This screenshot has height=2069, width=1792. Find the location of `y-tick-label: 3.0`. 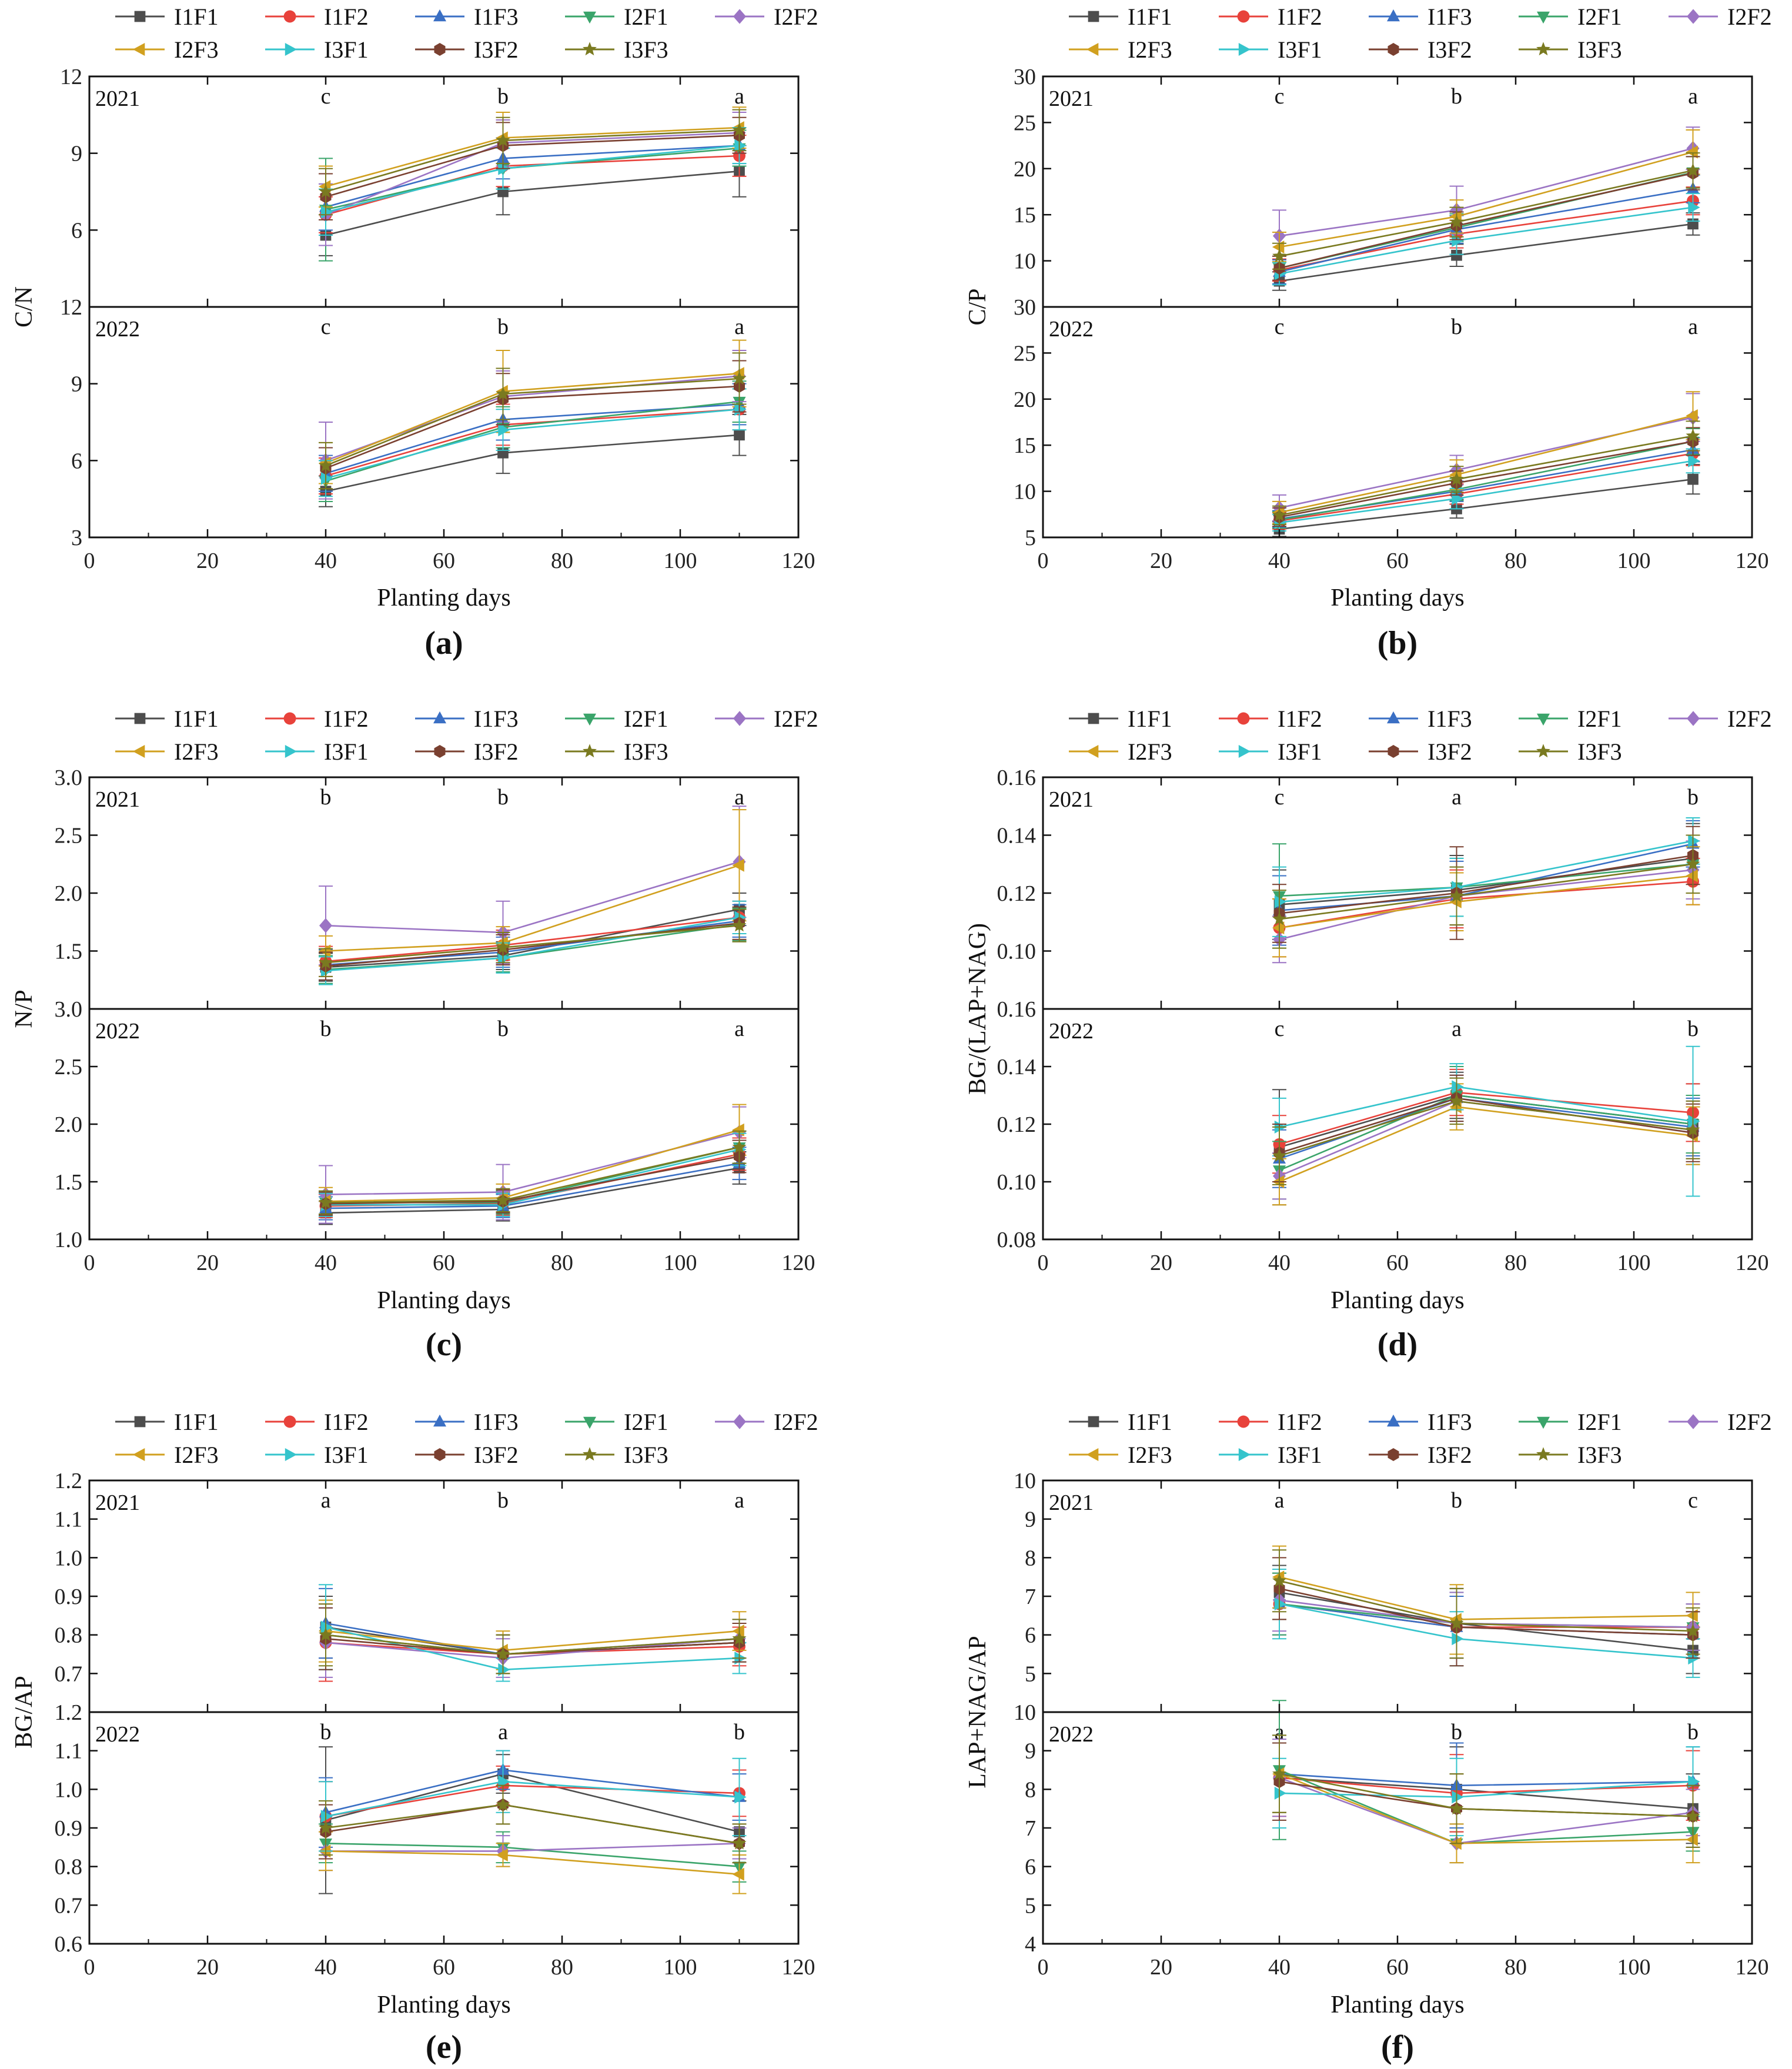

y-tick-label: 3.0 is located at coordinates (69, 1009).